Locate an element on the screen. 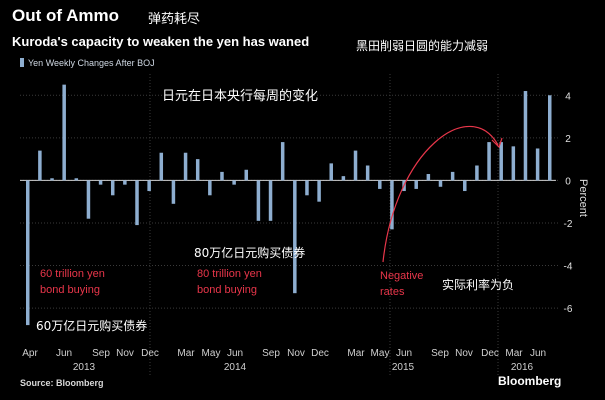 The width and height of the screenshot is (605, 400). year-label: 2014 is located at coordinates (235, 367).